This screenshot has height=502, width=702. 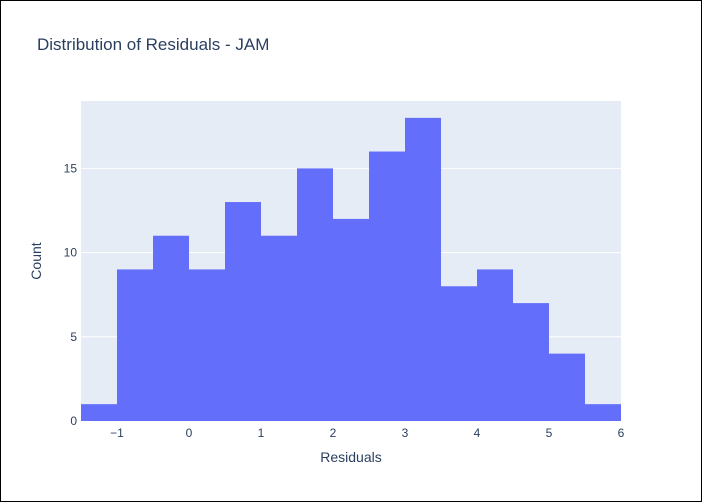 What do you see at coordinates (71, 294) in the screenshot?
I see `y-axis-ticks: 0 5 10 15` at bounding box center [71, 294].